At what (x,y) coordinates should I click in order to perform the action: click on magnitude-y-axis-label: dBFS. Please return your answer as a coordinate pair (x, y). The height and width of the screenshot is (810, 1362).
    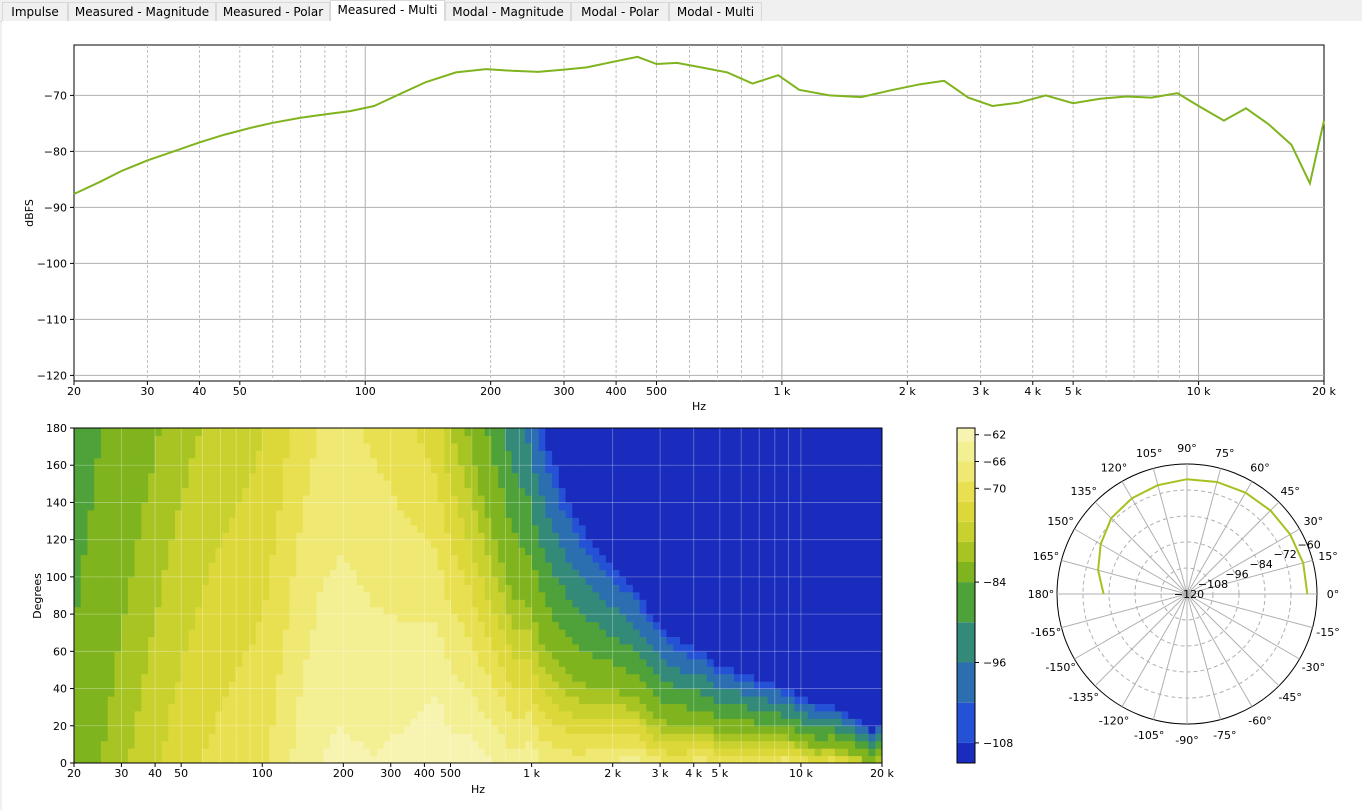
    Looking at the image, I should click on (29, 213).